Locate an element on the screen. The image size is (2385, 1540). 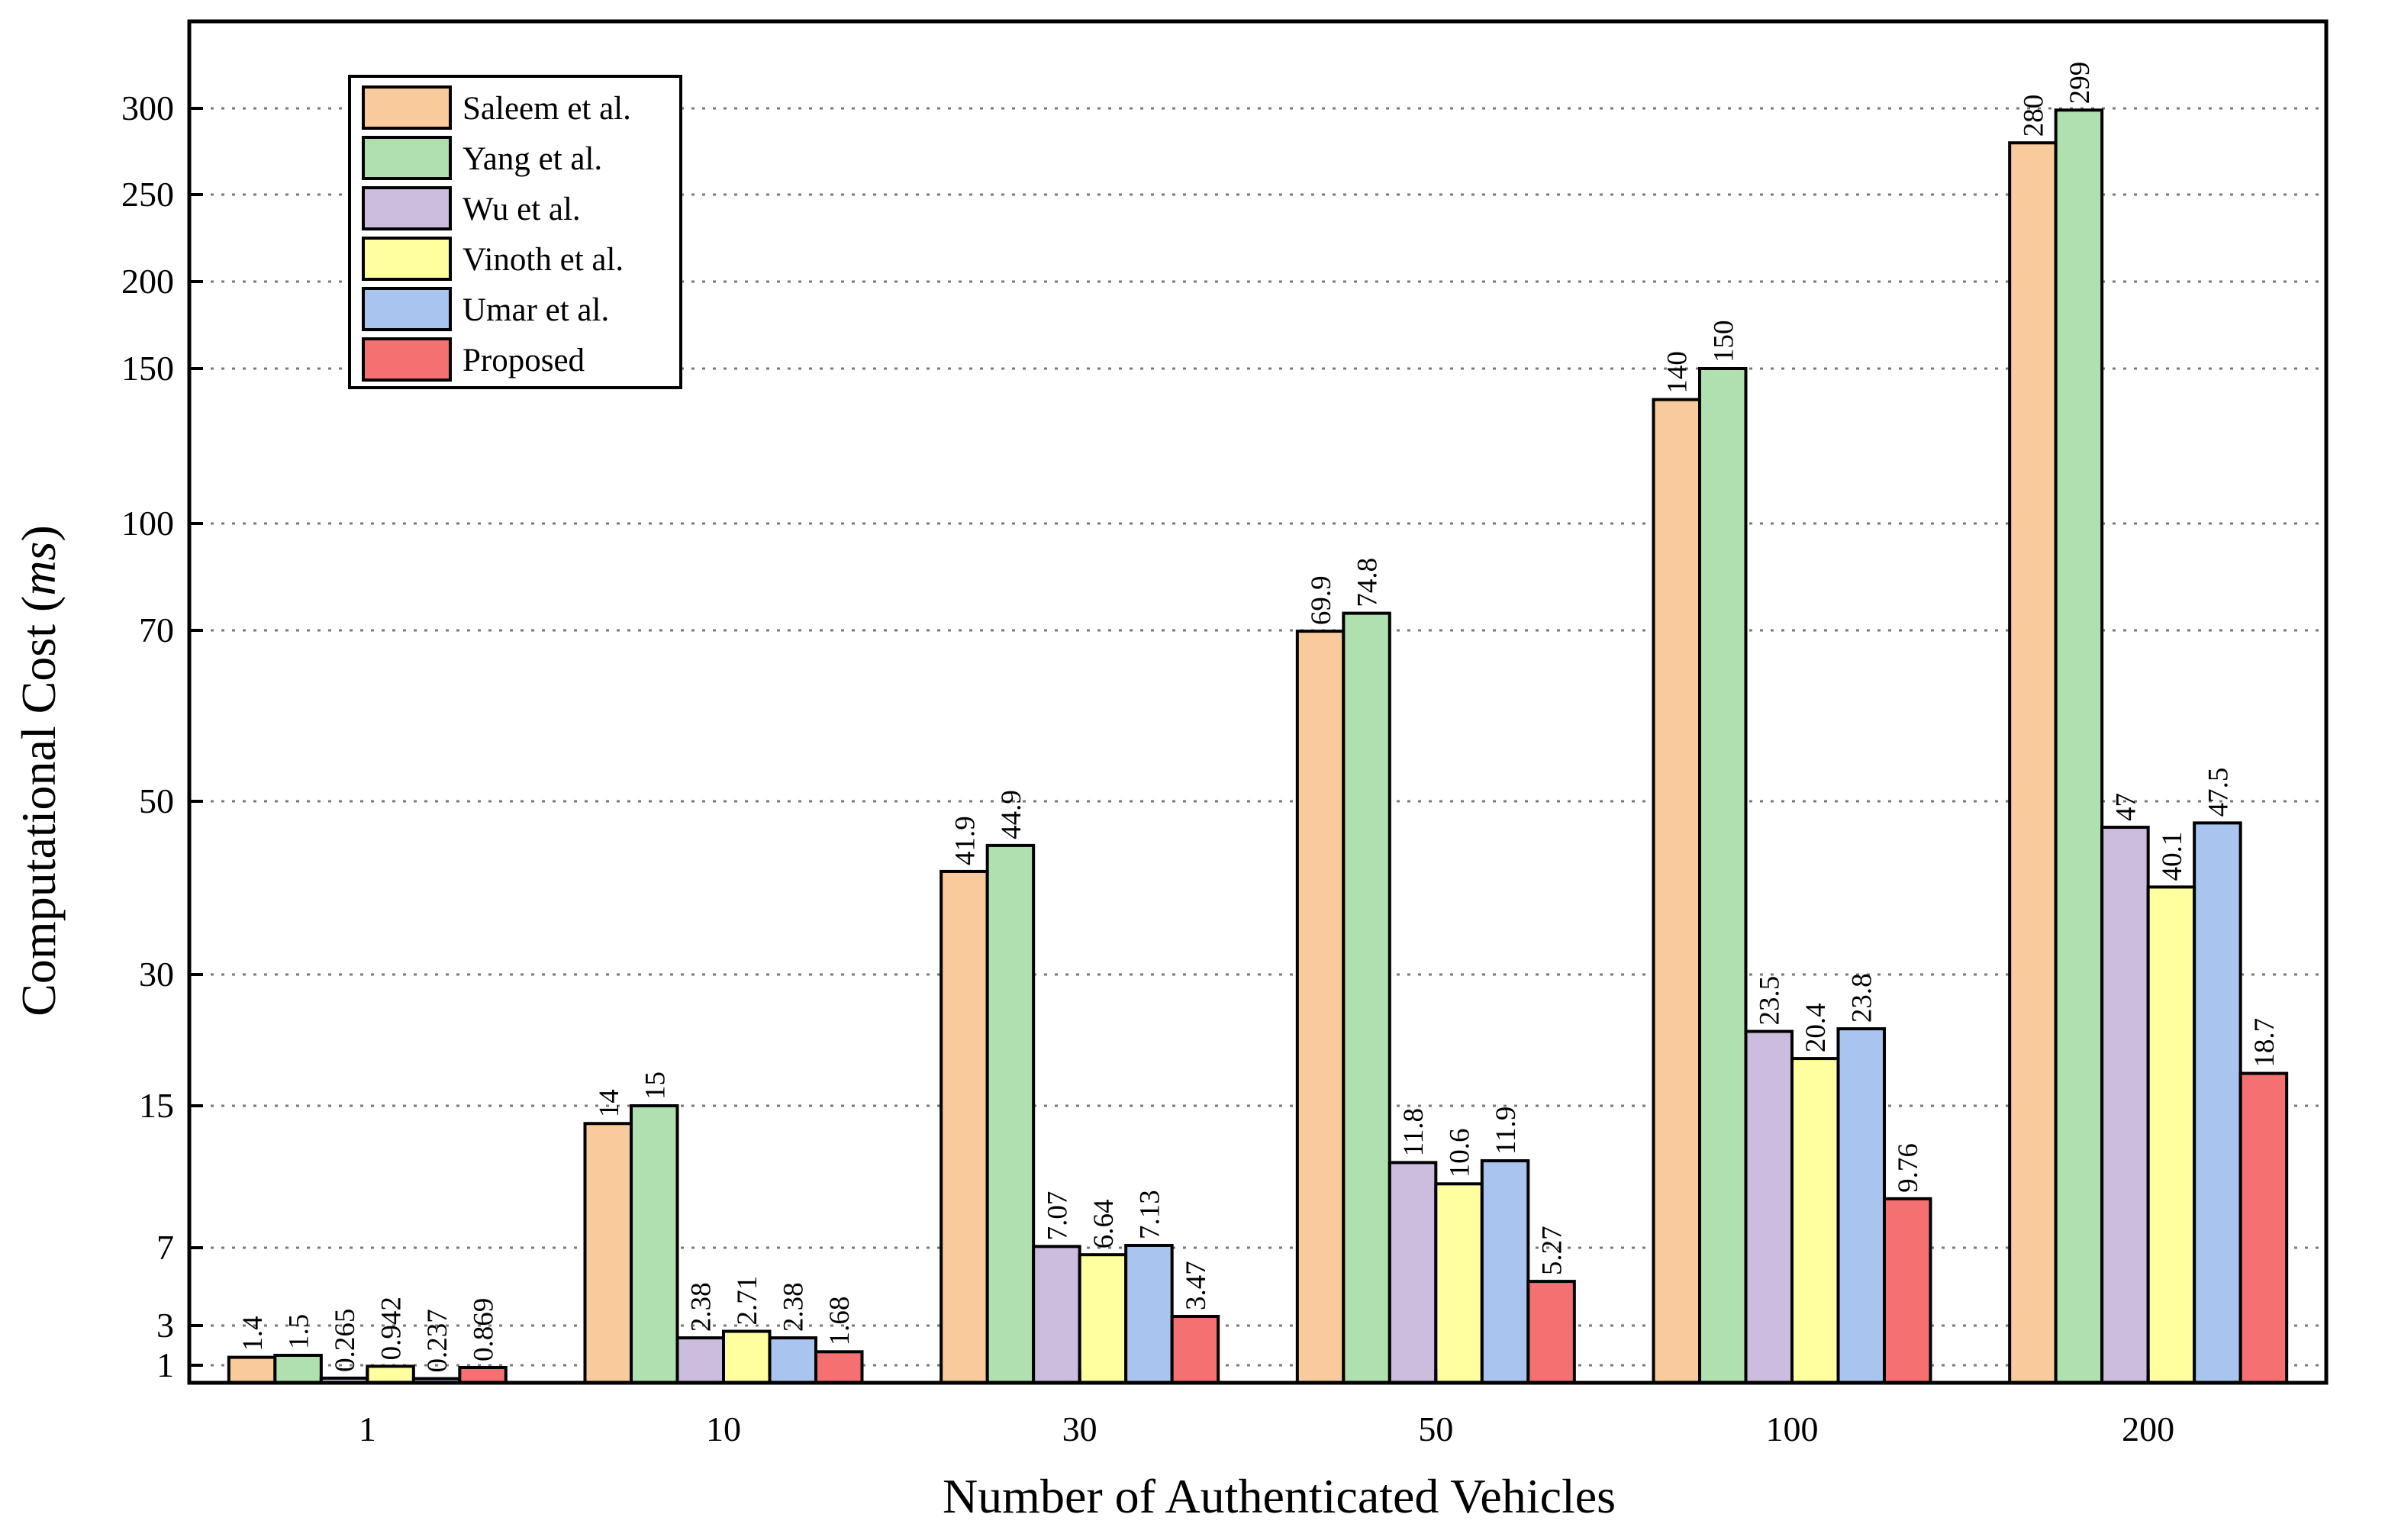
y-tick-label: 100 is located at coordinates (147, 523).